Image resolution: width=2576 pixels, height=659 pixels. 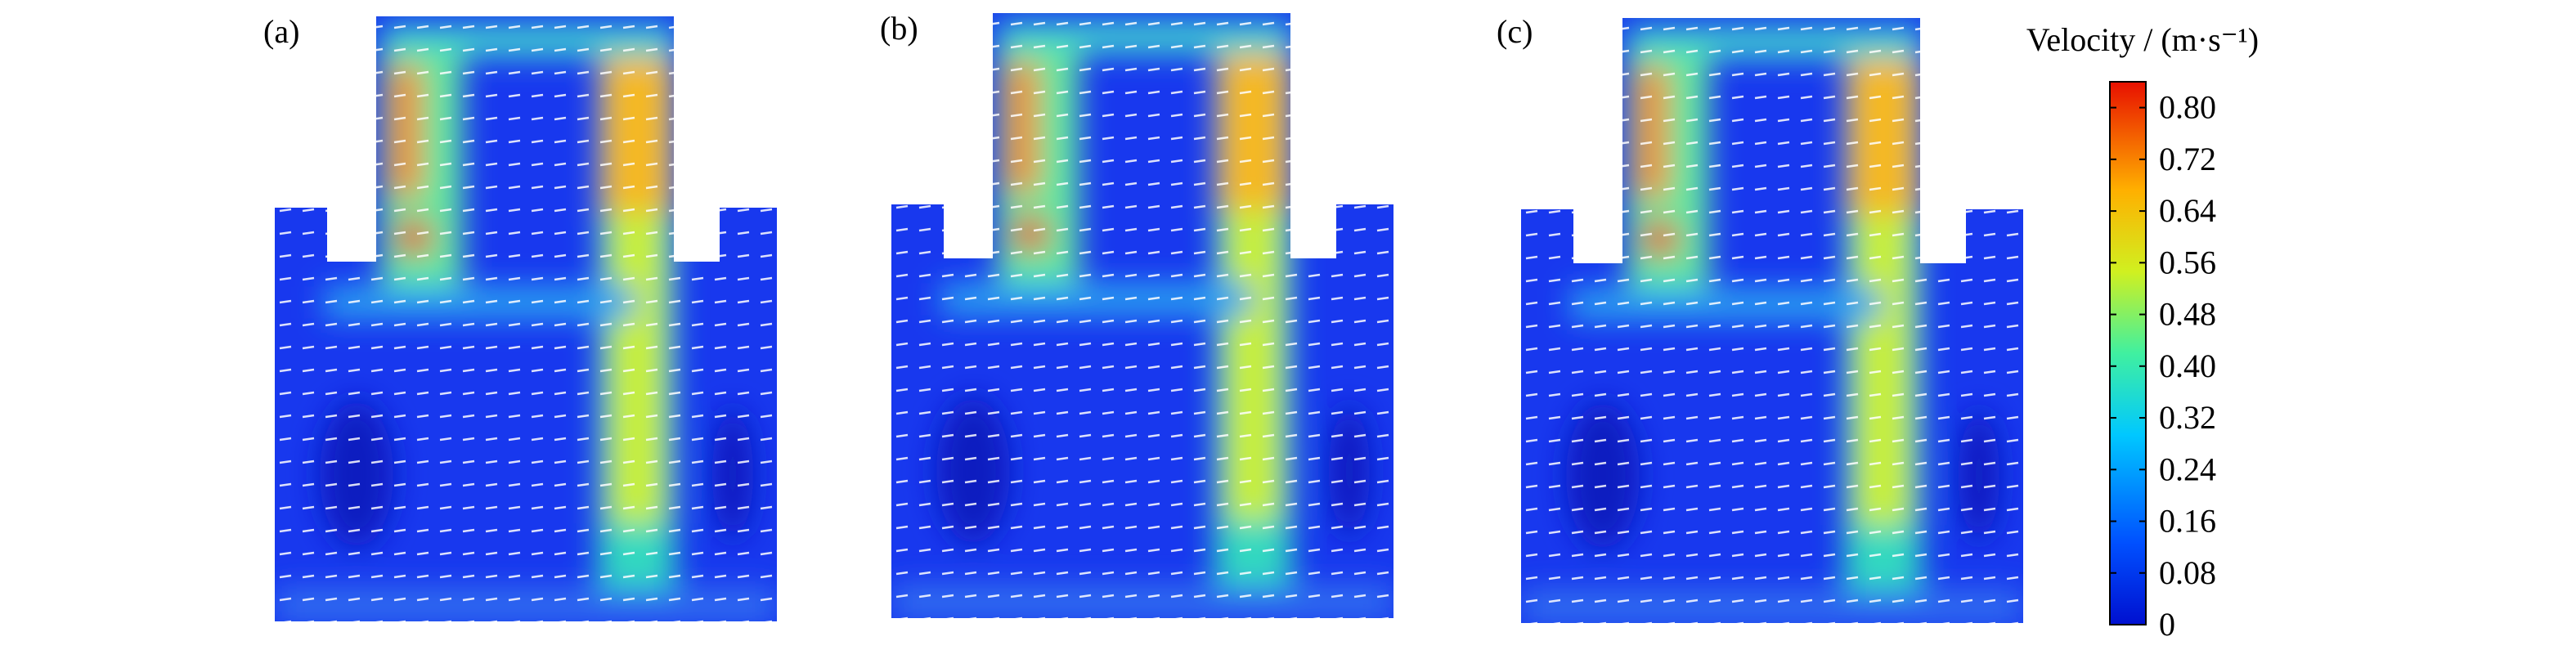 What do you see at coordinates (2188, 417) in the screenshot?
I see `colorbar-tick-label: 0.32` at bounding box center [2188, 417].